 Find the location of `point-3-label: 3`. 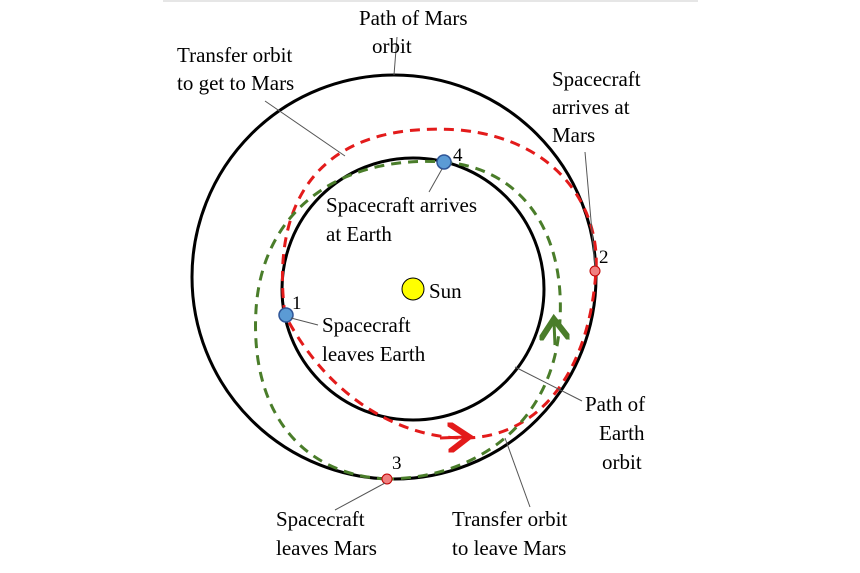

point-3-label: 3 is located at coordinates (397, 463).